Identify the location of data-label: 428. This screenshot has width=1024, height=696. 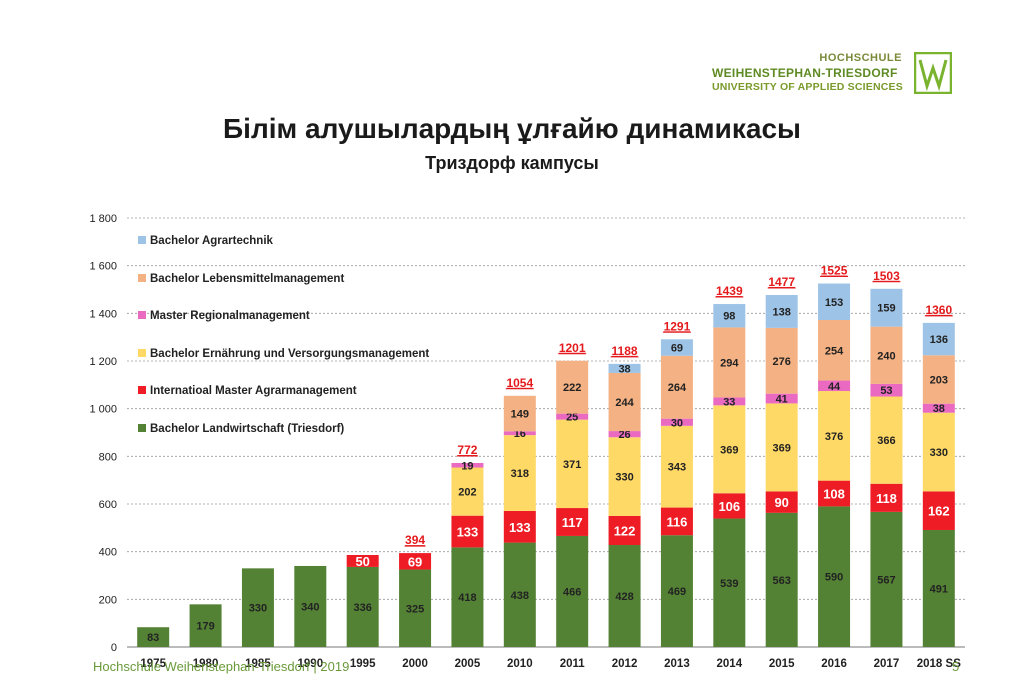
(624, 597).